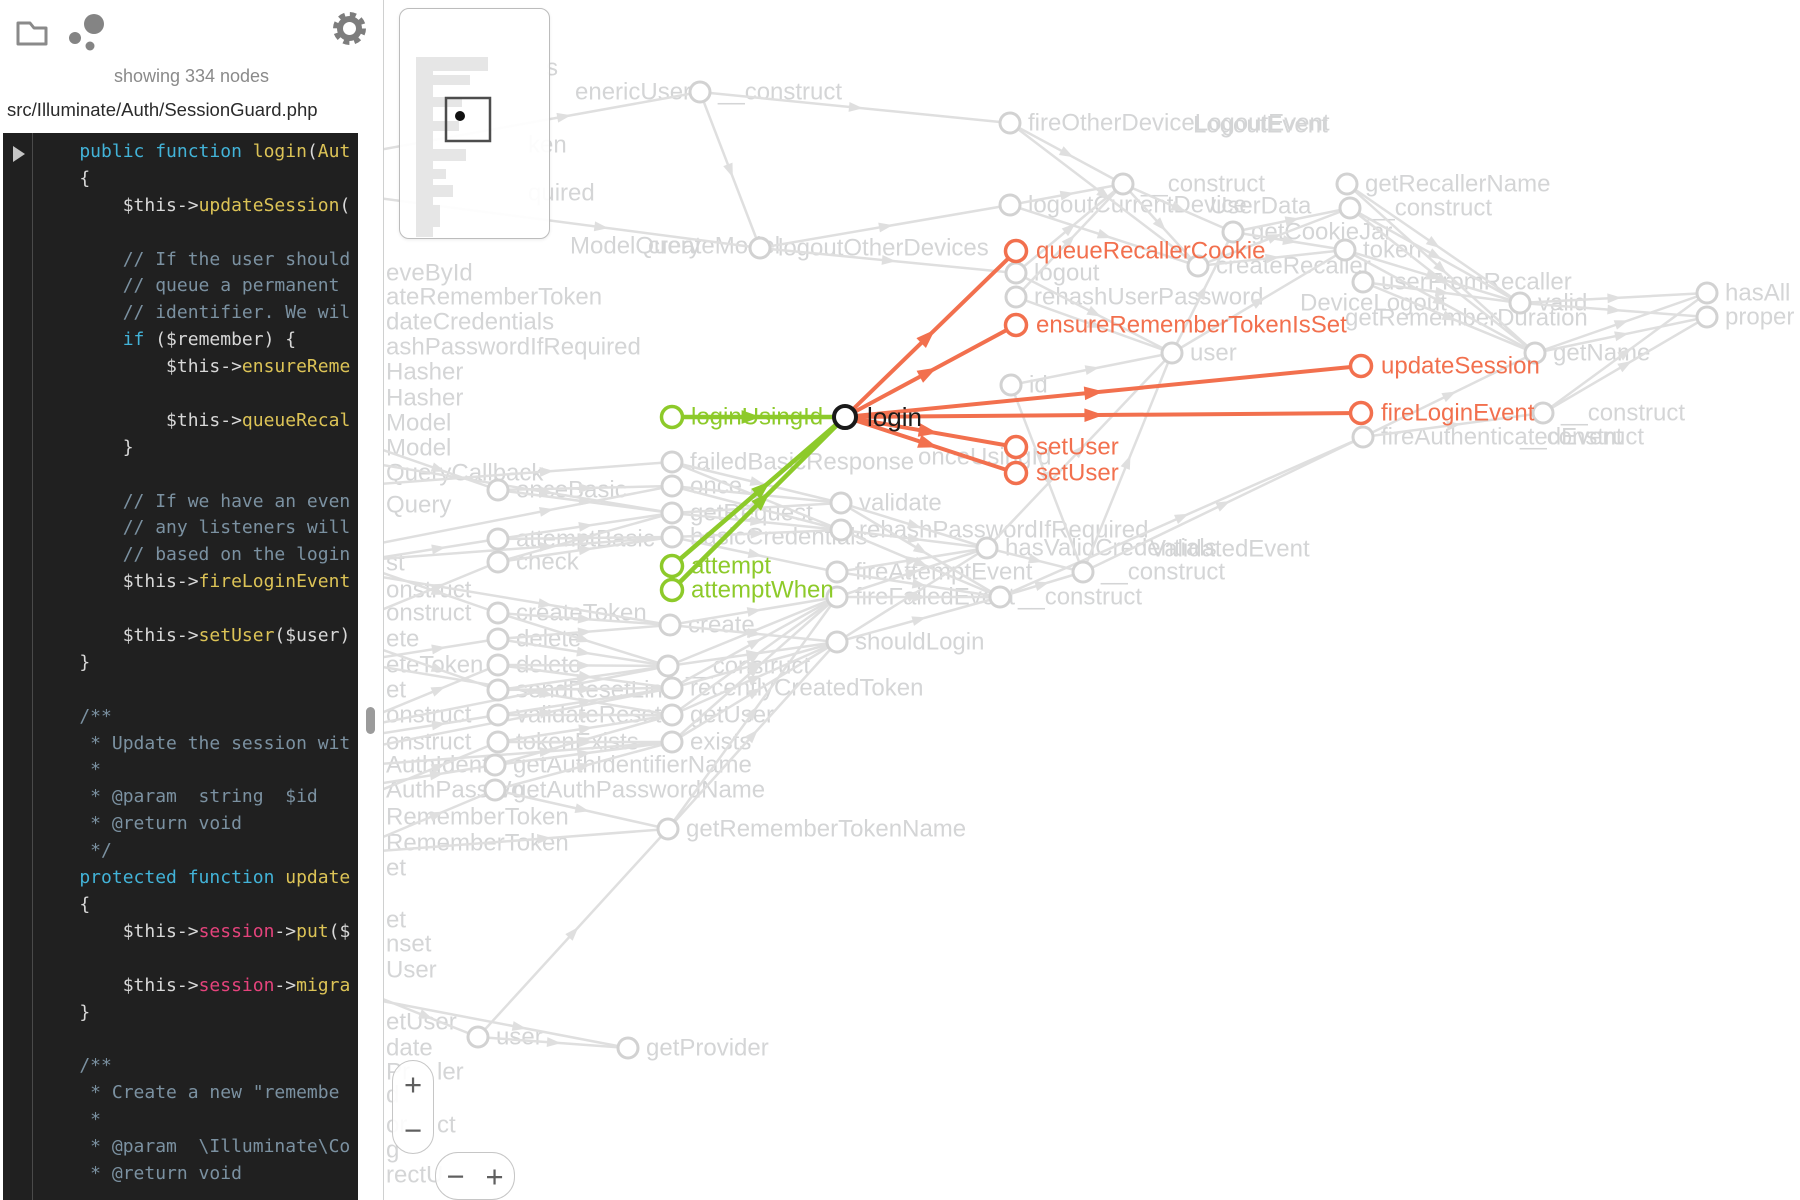 This screenshot has height=1200, width=1800. What do you see at coordinates (1601, 353) in the screenshot?
I see `background-node-label: getName` at bounding box center [1601, 353].